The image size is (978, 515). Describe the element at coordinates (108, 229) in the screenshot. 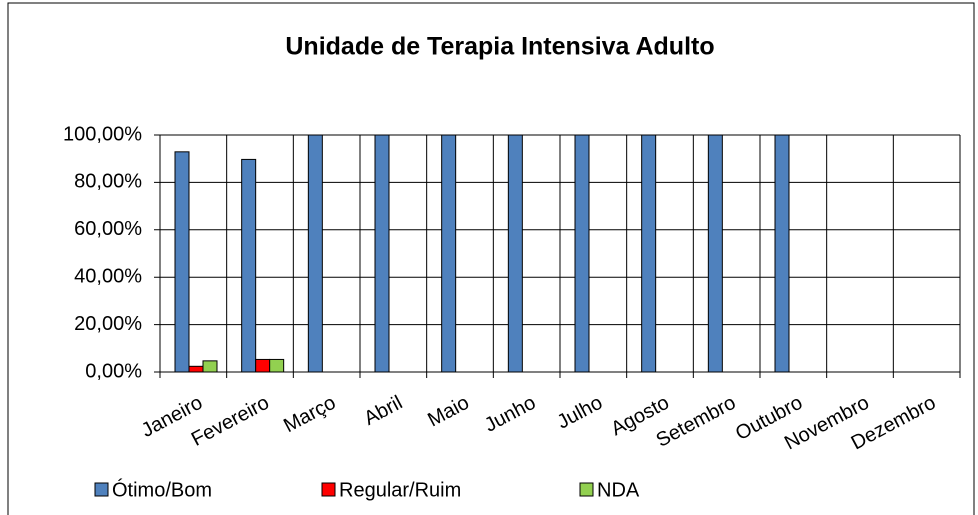

I see `y-tick-label: 60,00%` at that location.